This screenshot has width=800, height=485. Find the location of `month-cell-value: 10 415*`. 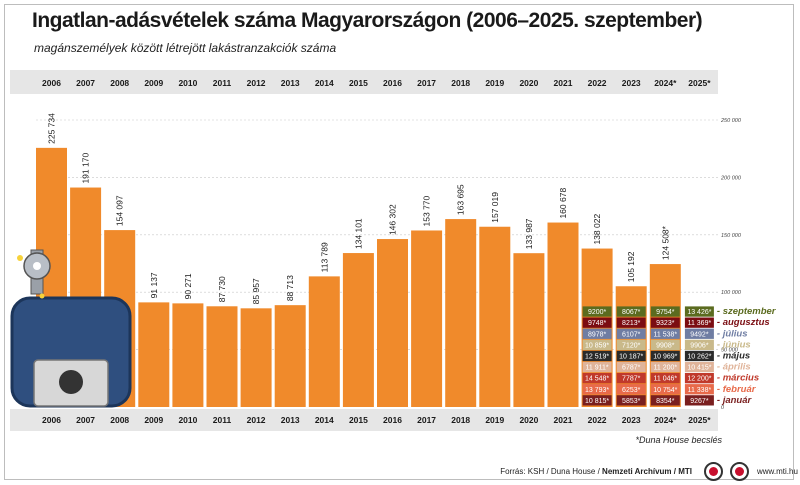

month-cell-value: 10 415* is located at coordinates (699, 368).